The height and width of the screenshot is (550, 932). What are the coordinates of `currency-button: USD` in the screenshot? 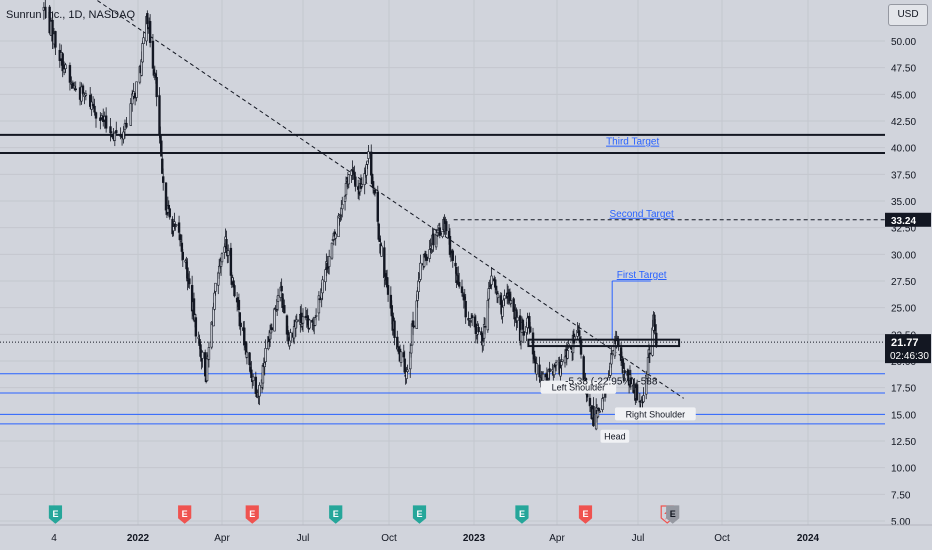 It's located at (908, 15).